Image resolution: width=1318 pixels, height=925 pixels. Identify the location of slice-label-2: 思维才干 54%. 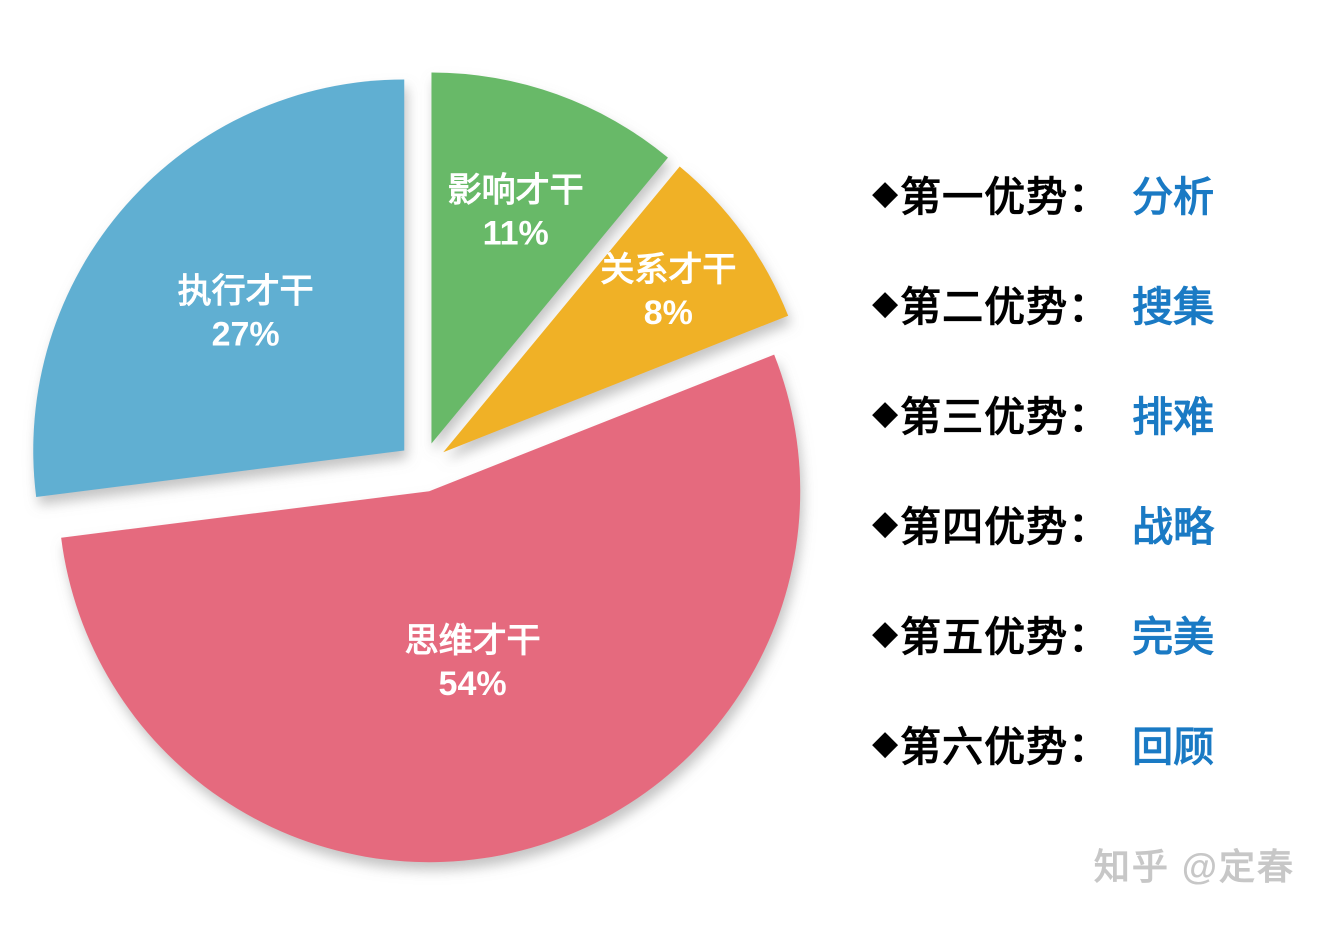
(473, 662).